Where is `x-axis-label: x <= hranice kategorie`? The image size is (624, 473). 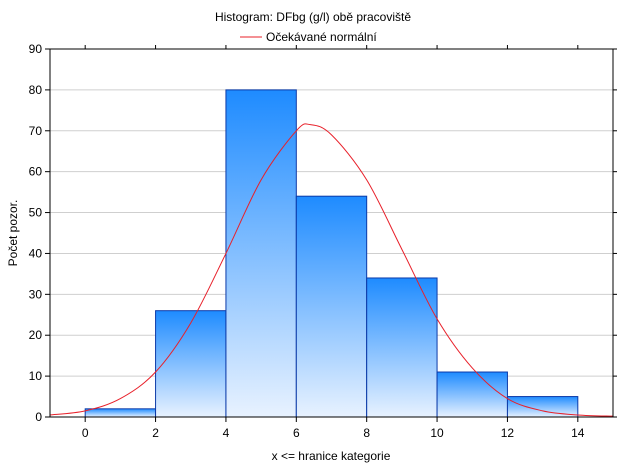 x-axis-label: x <= hranice kategorie is located at coordinates (331, 456).